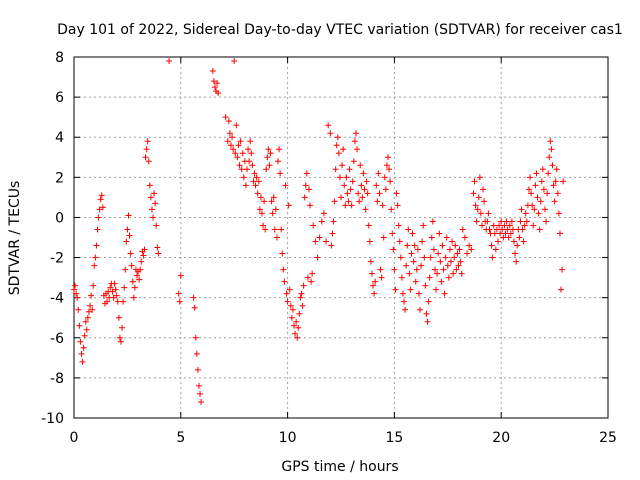 The image size is (640, 480). I want to click on y-tick-label: 6, so click(59, 98).